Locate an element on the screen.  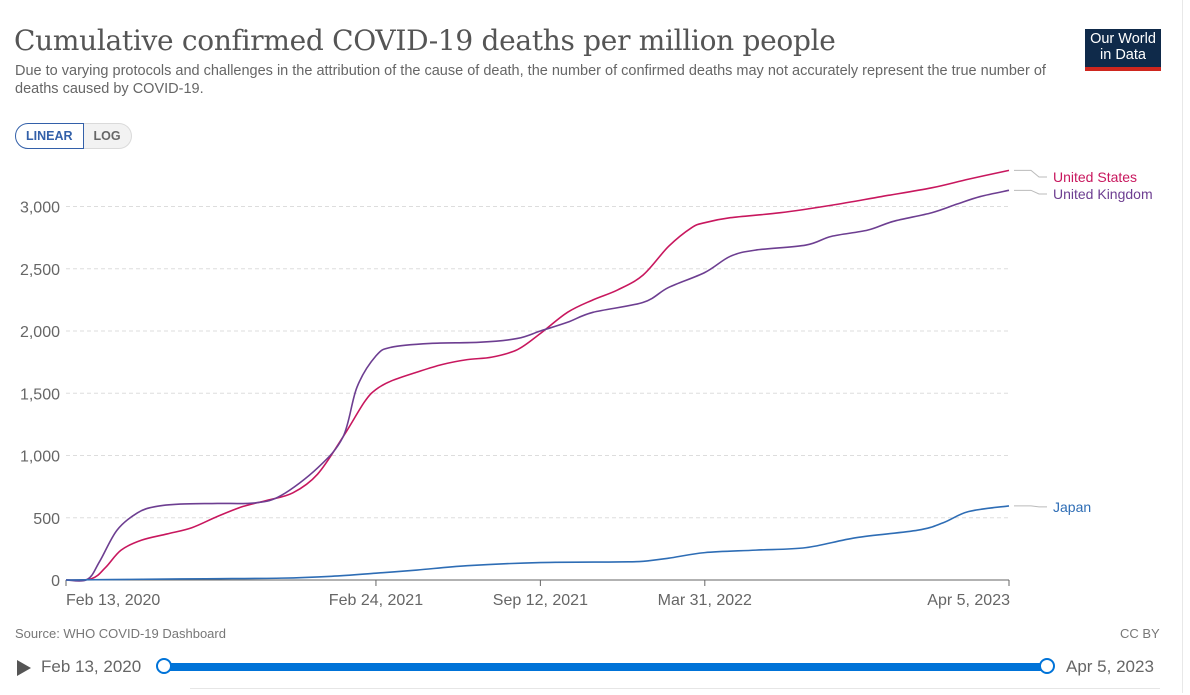
y-tick-label: 500 is located at coordinates (46, 519).